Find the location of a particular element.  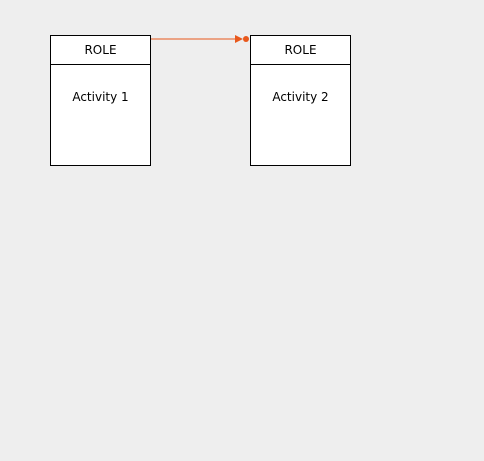

activity-2: Activity 2 is located at coordinates (300, 97).